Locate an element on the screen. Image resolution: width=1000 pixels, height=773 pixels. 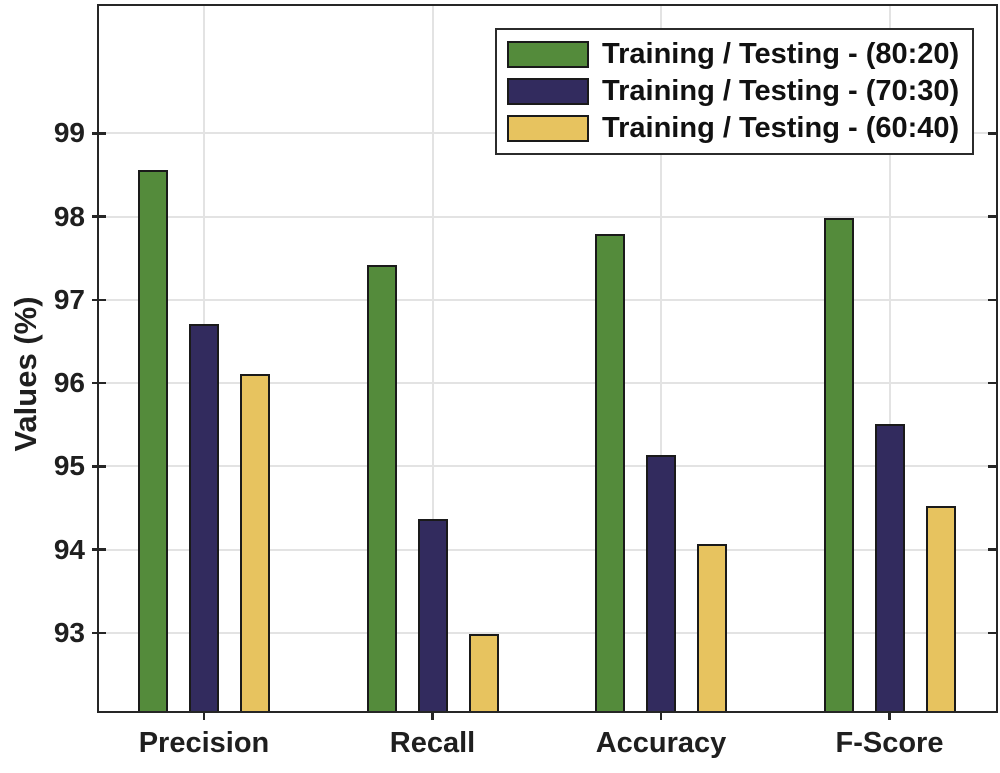
legend-label: Training / Testing - (60:40) is located at coordinates (781, 128).